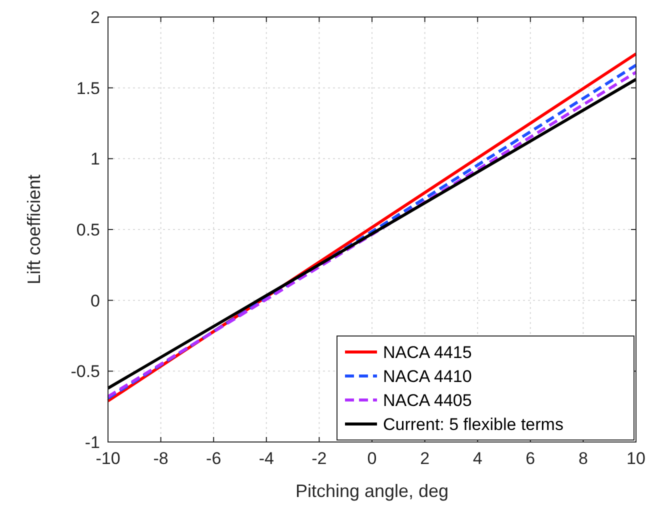 The width and height of the screenshot is (662, 511). What do you see at coordinates (108, 458) in the screenshot?
I see `x-tick-label: -10` at bounding box center [108, 458].